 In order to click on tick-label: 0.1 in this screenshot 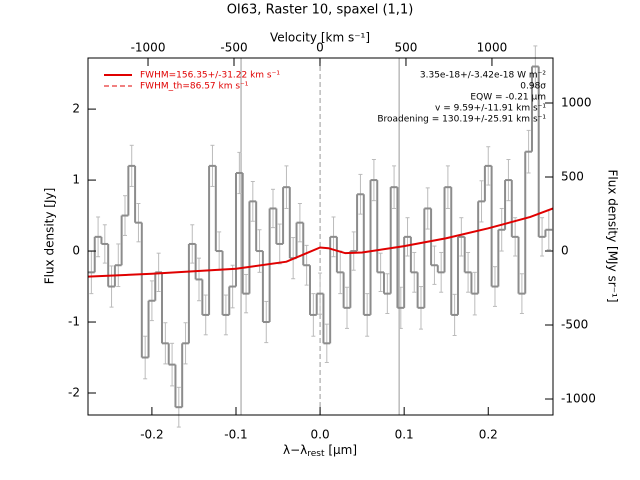, I will do `click(404, 435)`.